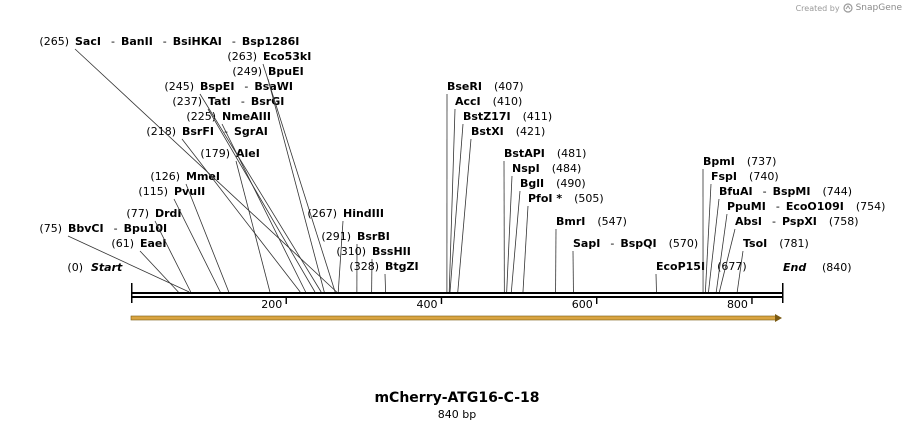  Describe the element at coordinates (247, 71) in the screenshot. I see `site-position-label: (249)` at that location.